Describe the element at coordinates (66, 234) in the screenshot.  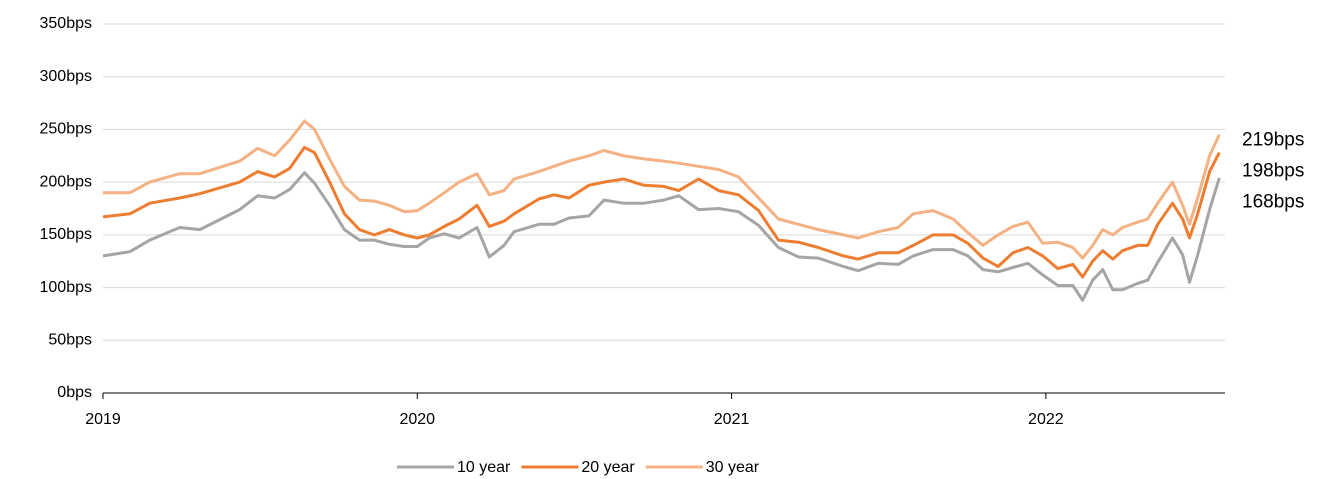
I see `y-tick-label: 150bps` at that location.